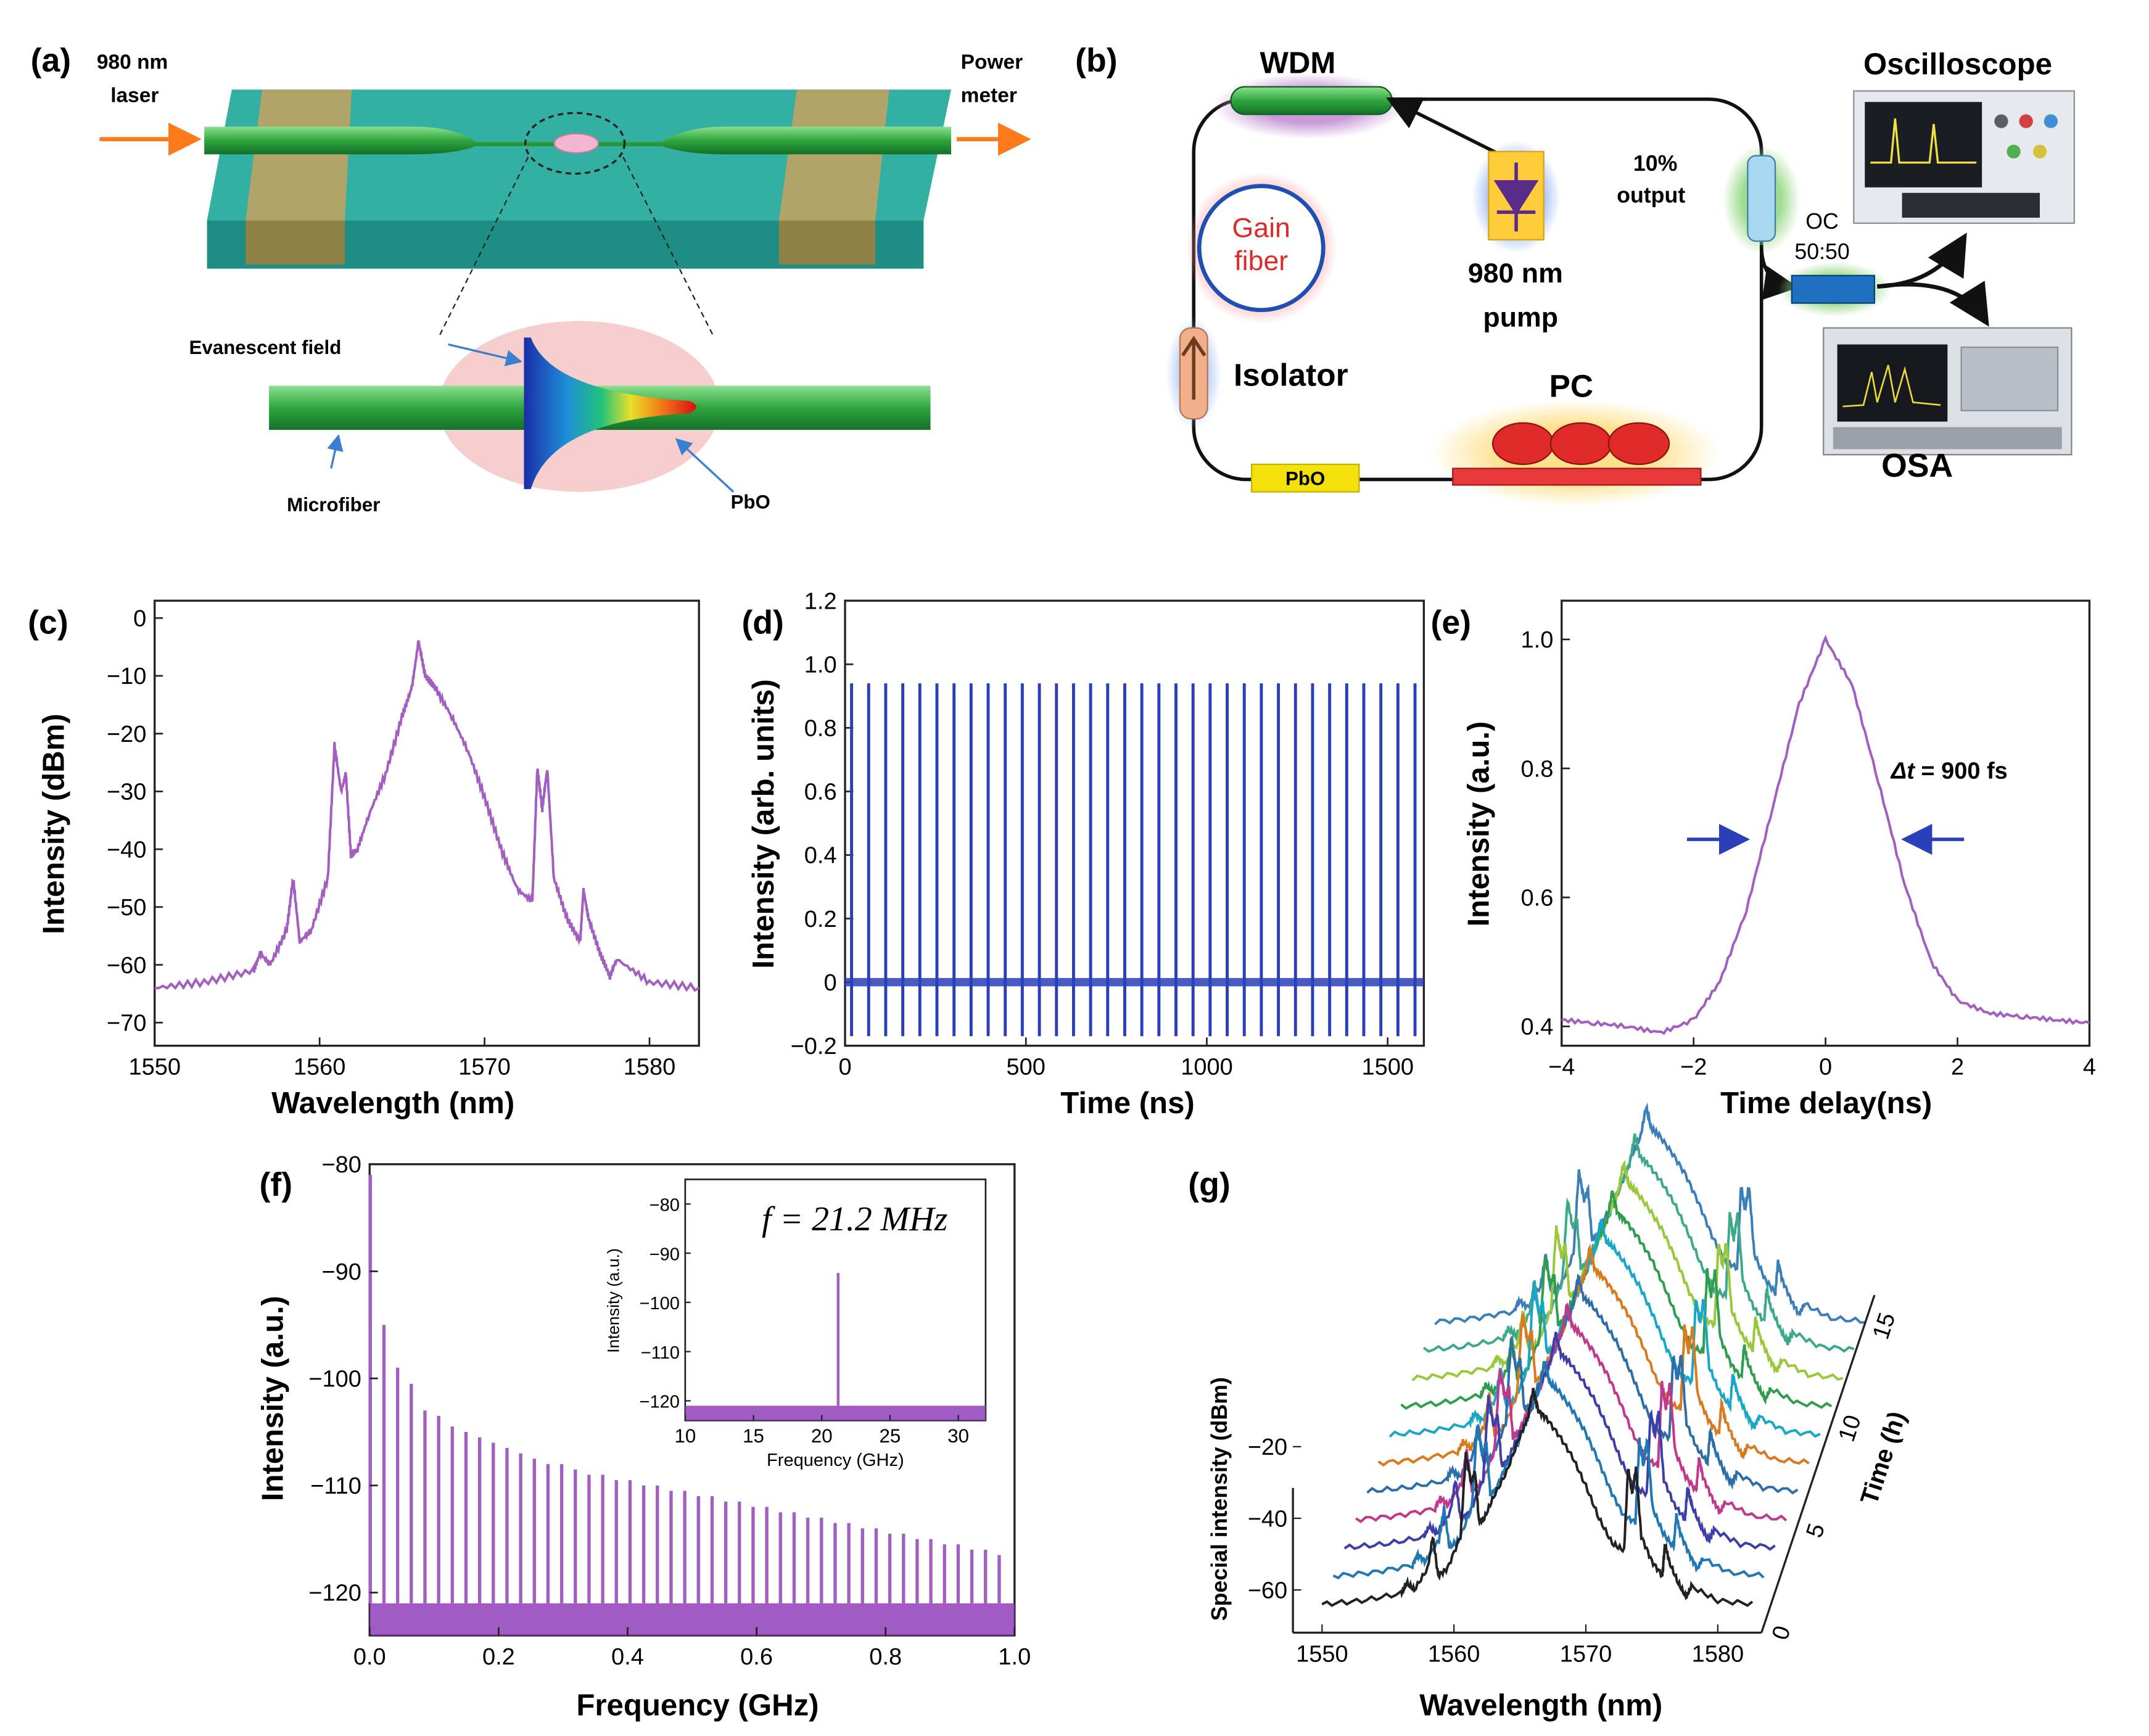  What do you see at coordinates (127, 908) in the screenshot?
I see `chart-c-ytick-label: −50` at bounding box center [127, 908].